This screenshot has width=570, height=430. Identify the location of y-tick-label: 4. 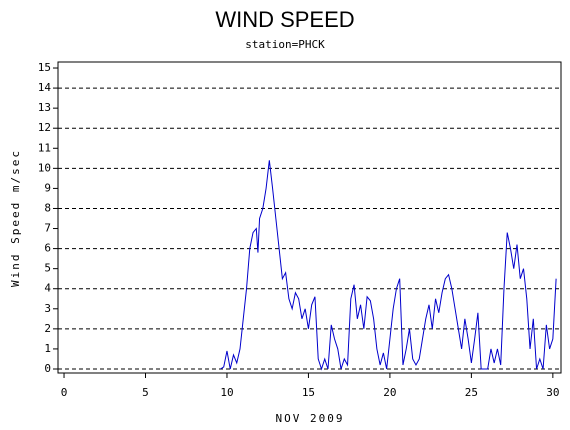
(47, 288).